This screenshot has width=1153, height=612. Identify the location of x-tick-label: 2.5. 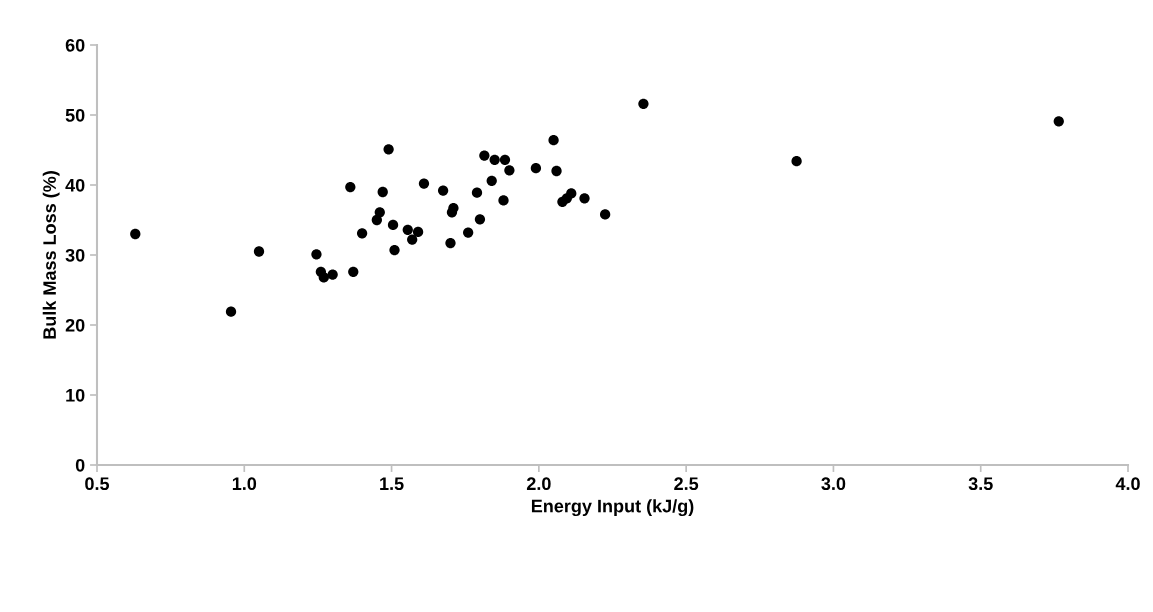
(686, 484).